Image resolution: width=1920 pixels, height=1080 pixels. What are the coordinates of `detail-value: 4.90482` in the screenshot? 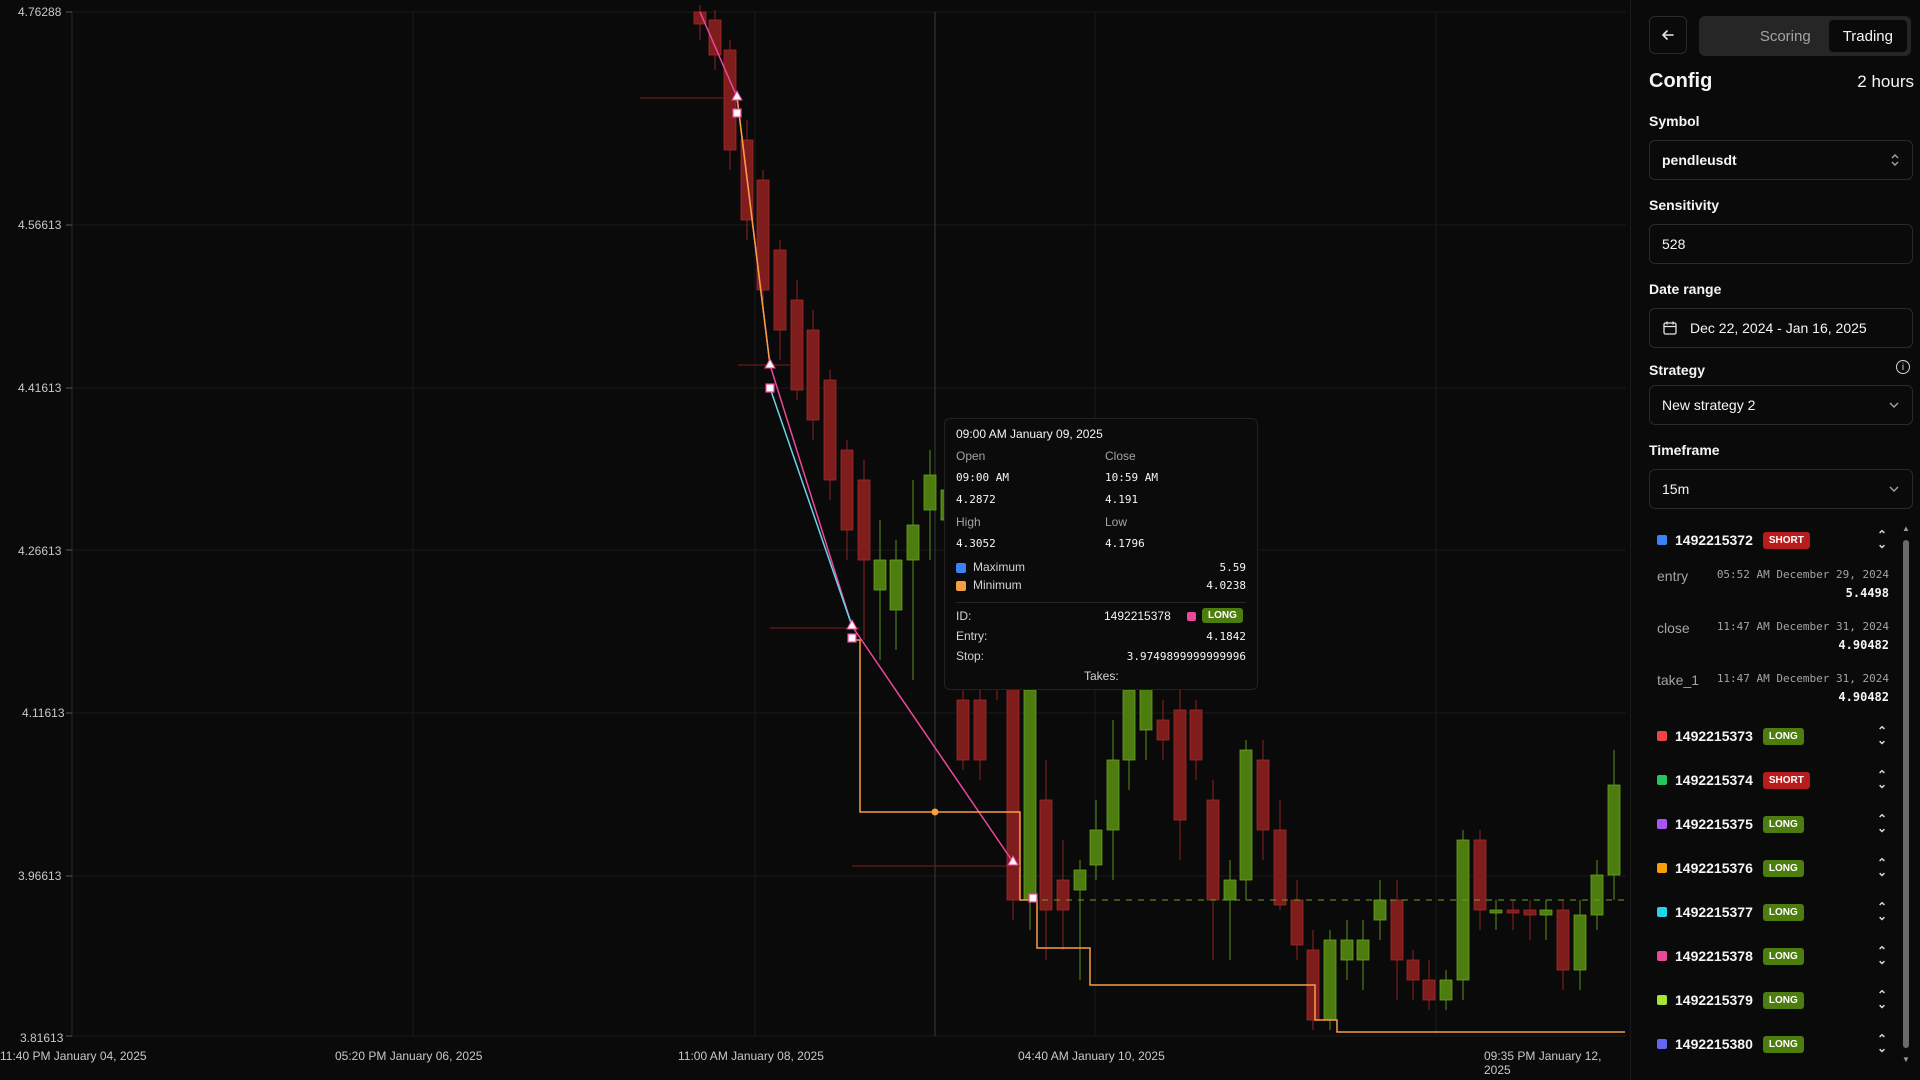 It's located at (1863, 697).